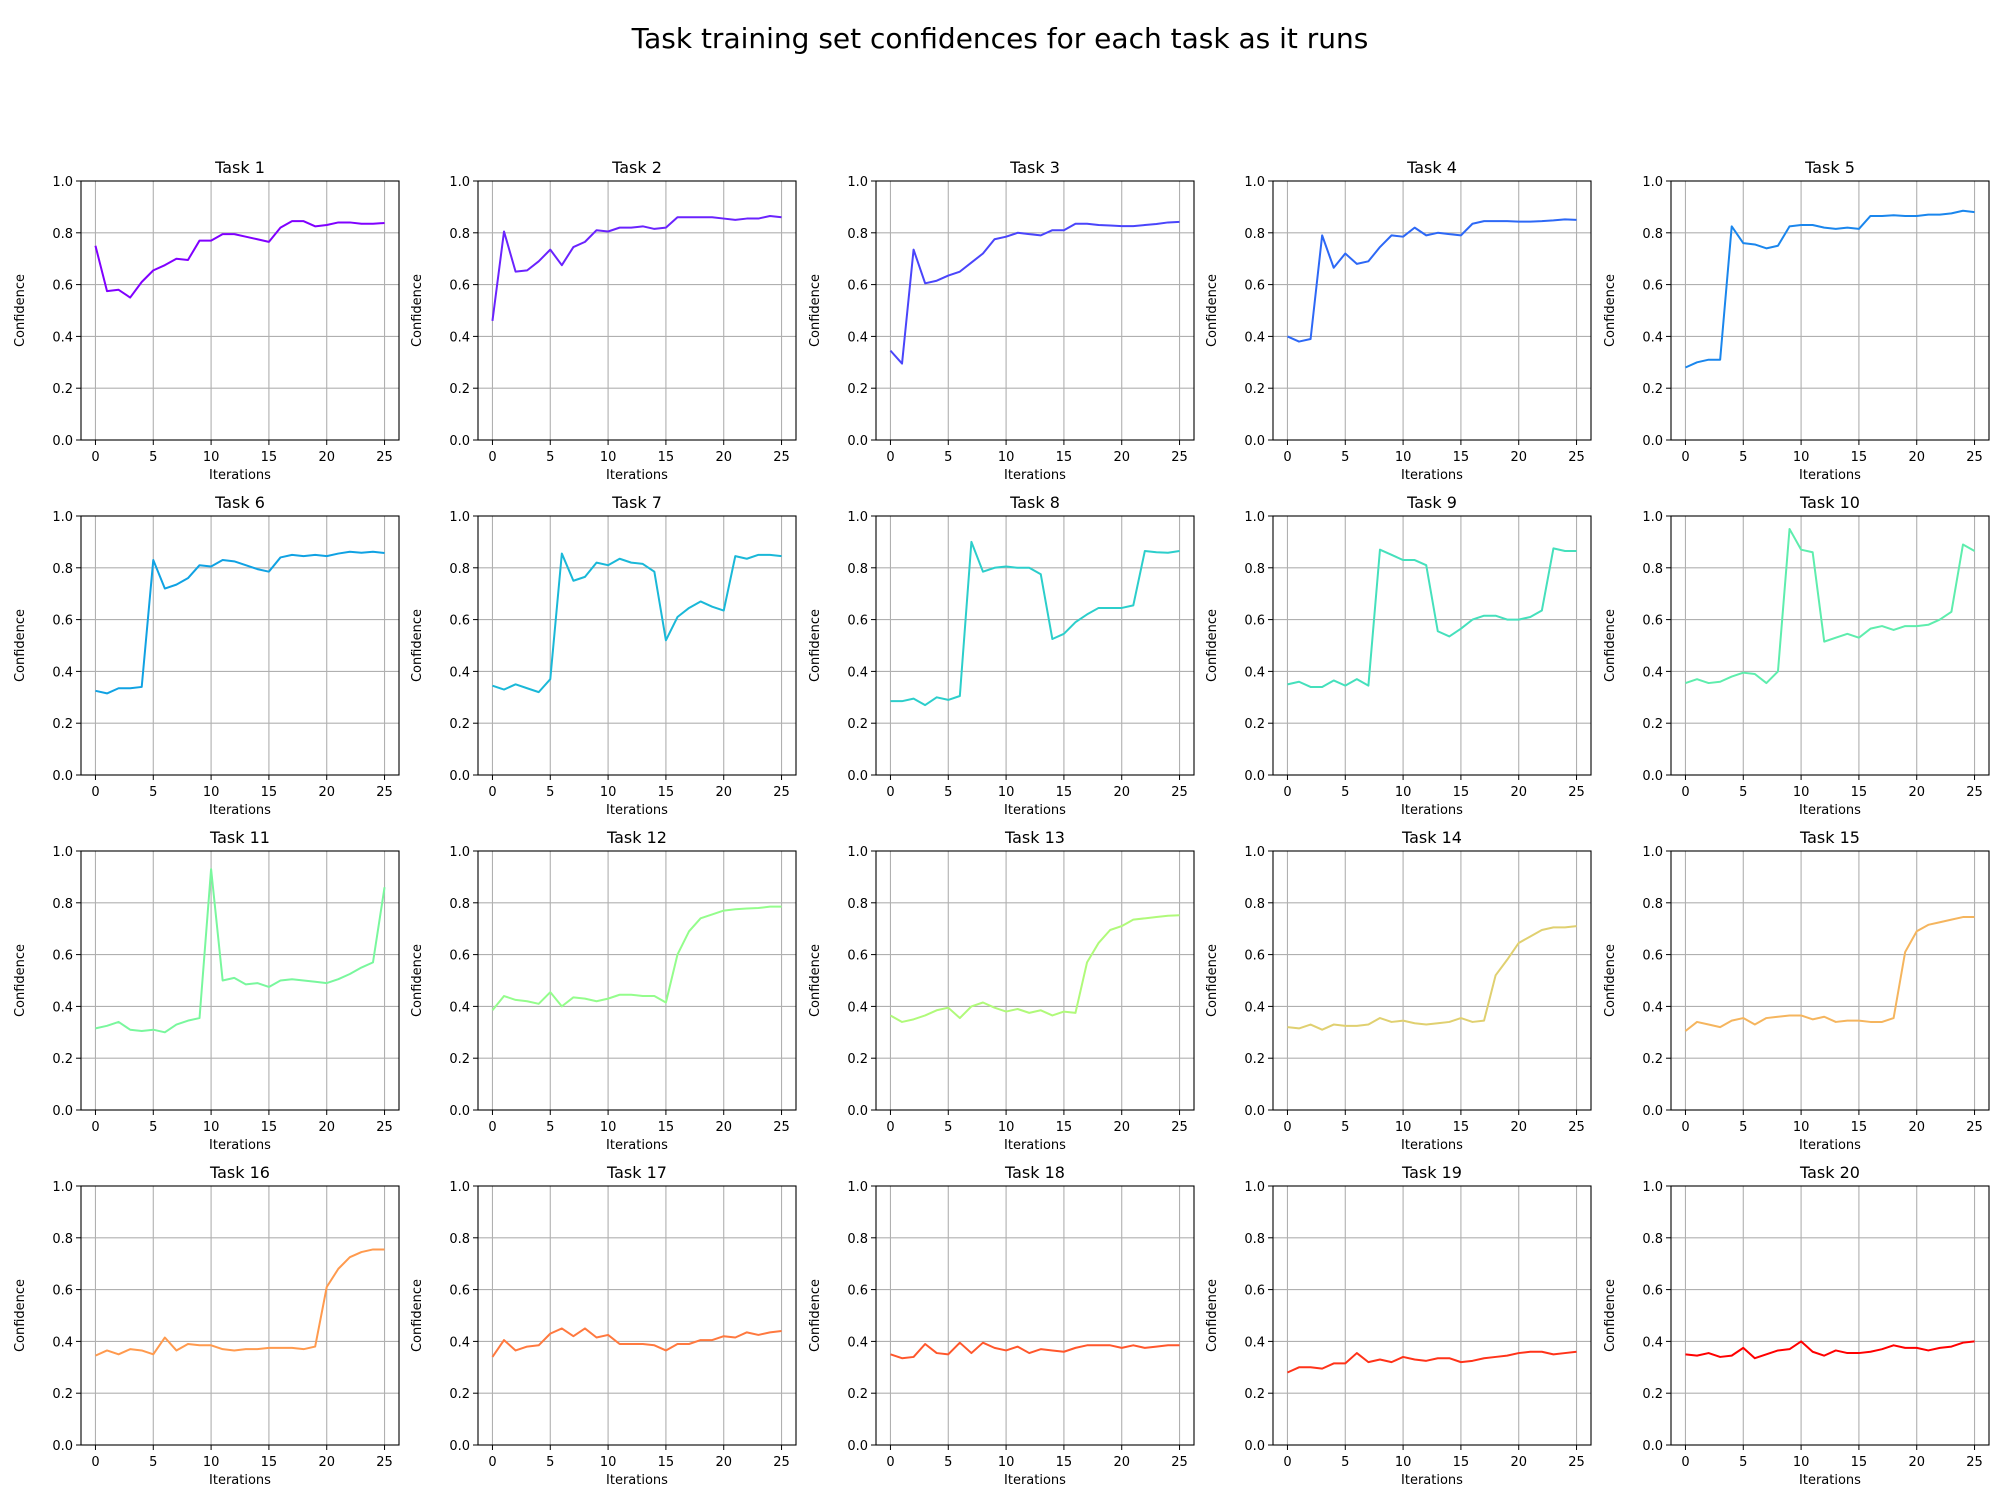 This screenshot has height=1500, width=2000. Describe the element at coordinates (239, 502) in the screenshot. I see `subplot-title: Task 6` at that location.